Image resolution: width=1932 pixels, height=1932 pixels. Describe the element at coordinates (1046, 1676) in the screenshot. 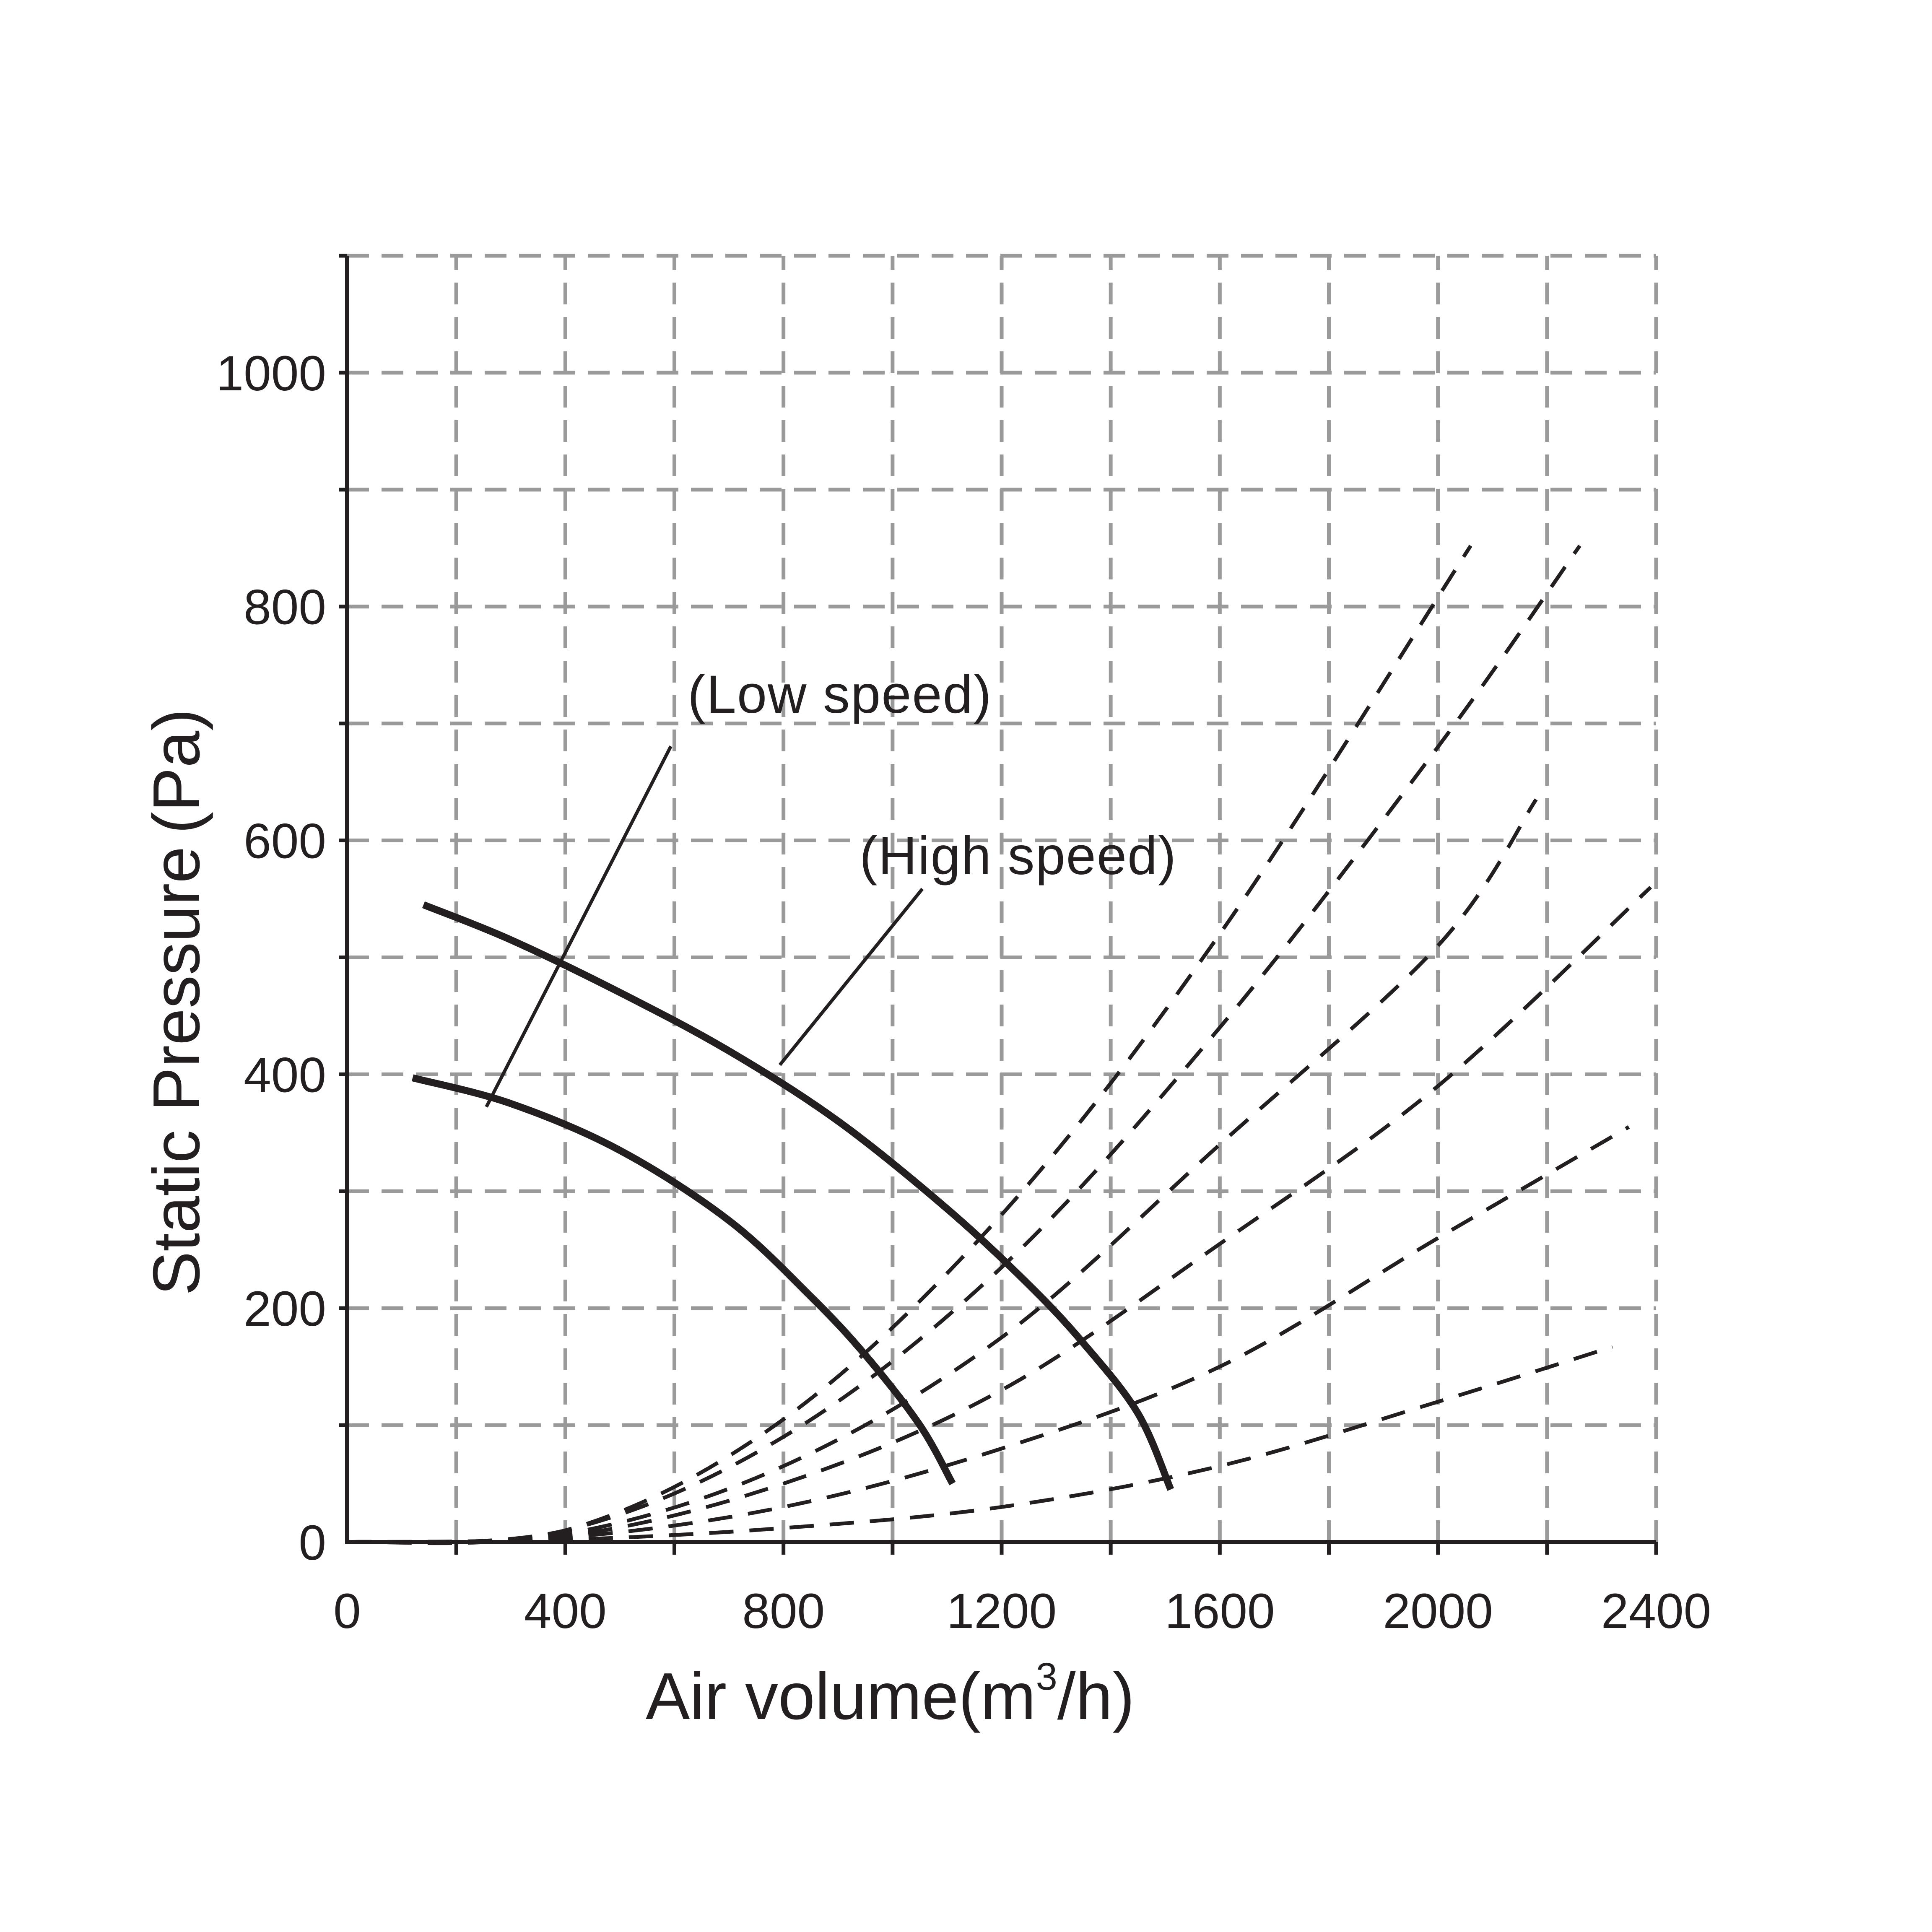

I see `x-axis-title-superscript: 3` at that location.